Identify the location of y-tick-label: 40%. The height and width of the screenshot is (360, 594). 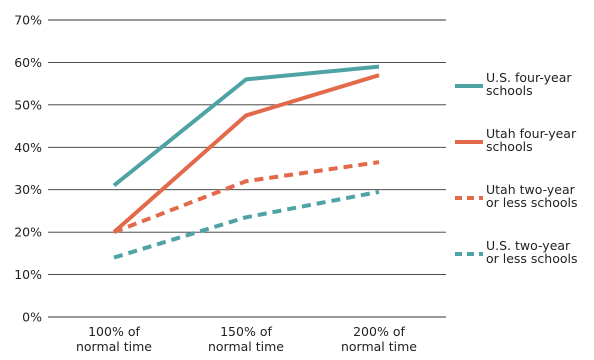
(28, 147).